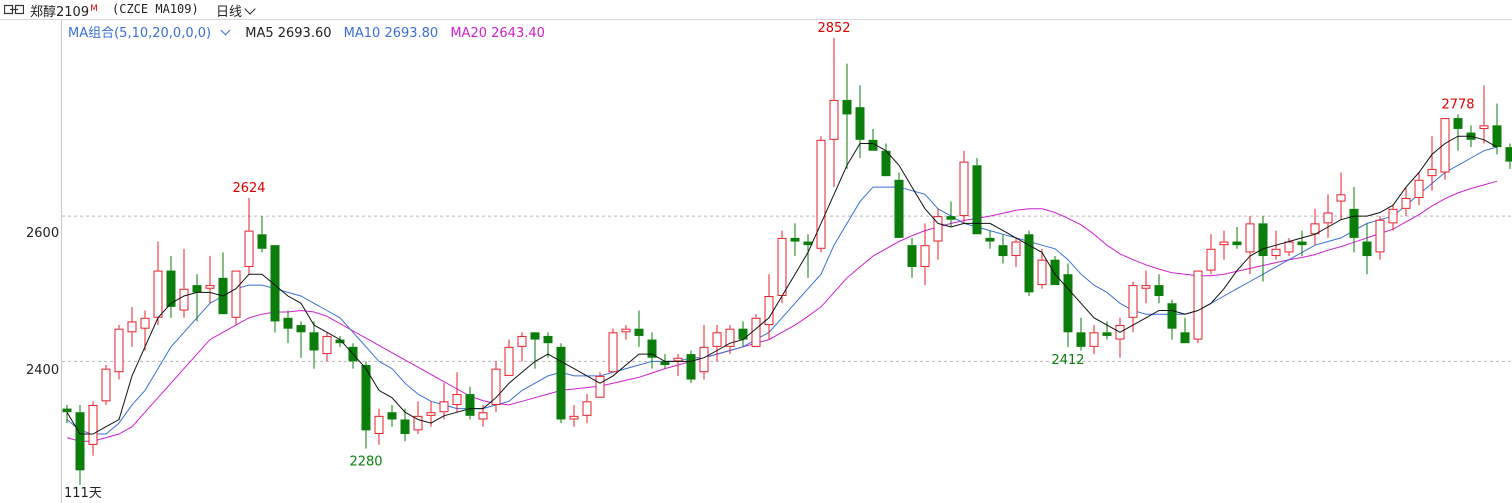 The image size is (1512, 503). What do you see at coordinates (152, 33) in the screenshot?
I see `ma-group-selector: MA组合(5,10,20,0,0,0)` at bounding box center [152, 33].